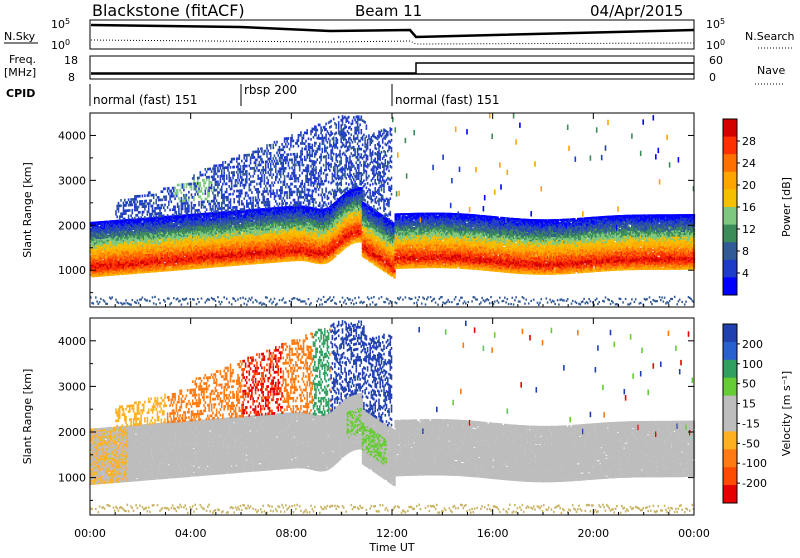 This screenshot has width=800, height=558. I want to click on nsky-panel: N.Sky 105 100 105 100 N.Search, so click(399, 34).